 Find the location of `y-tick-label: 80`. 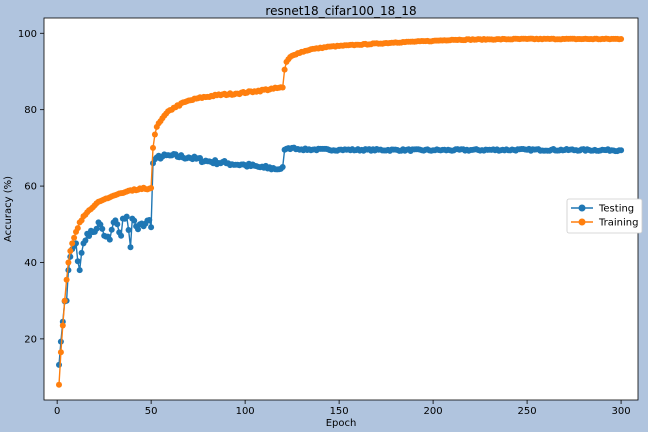

y-tick-label: 80 is located at coordinates (30, 110).